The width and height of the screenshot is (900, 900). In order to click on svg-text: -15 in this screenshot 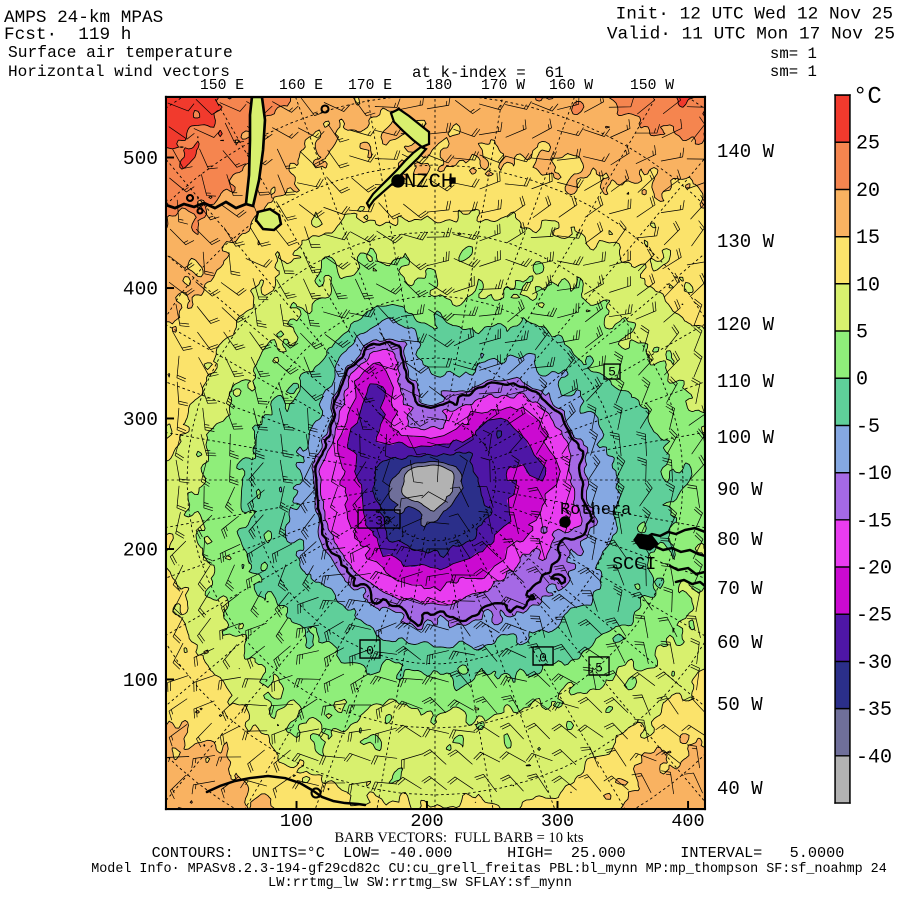, I will do `click(874, 521)`.